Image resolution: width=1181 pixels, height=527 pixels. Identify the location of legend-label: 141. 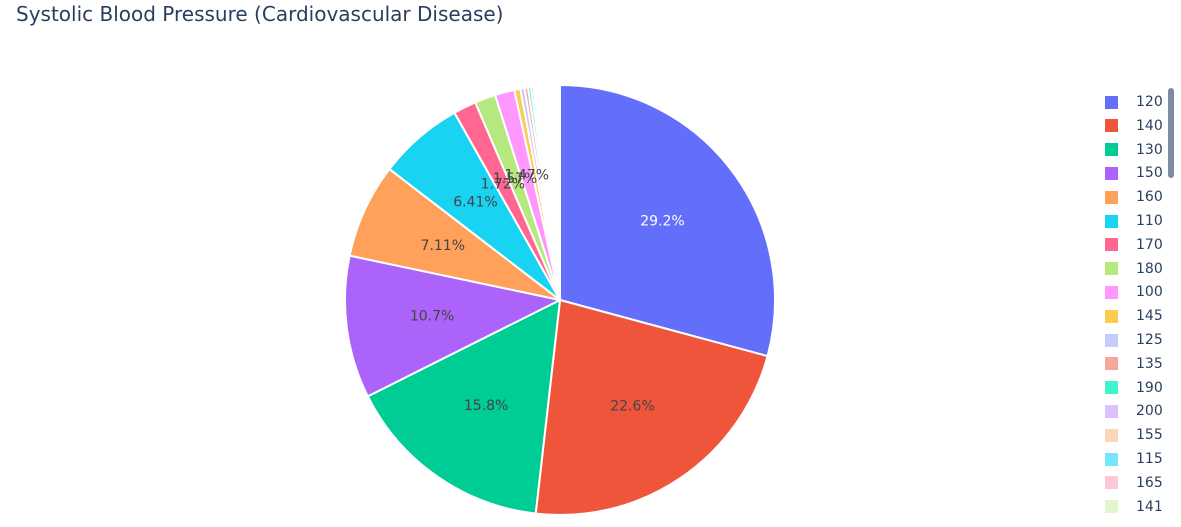
(1149, 506).